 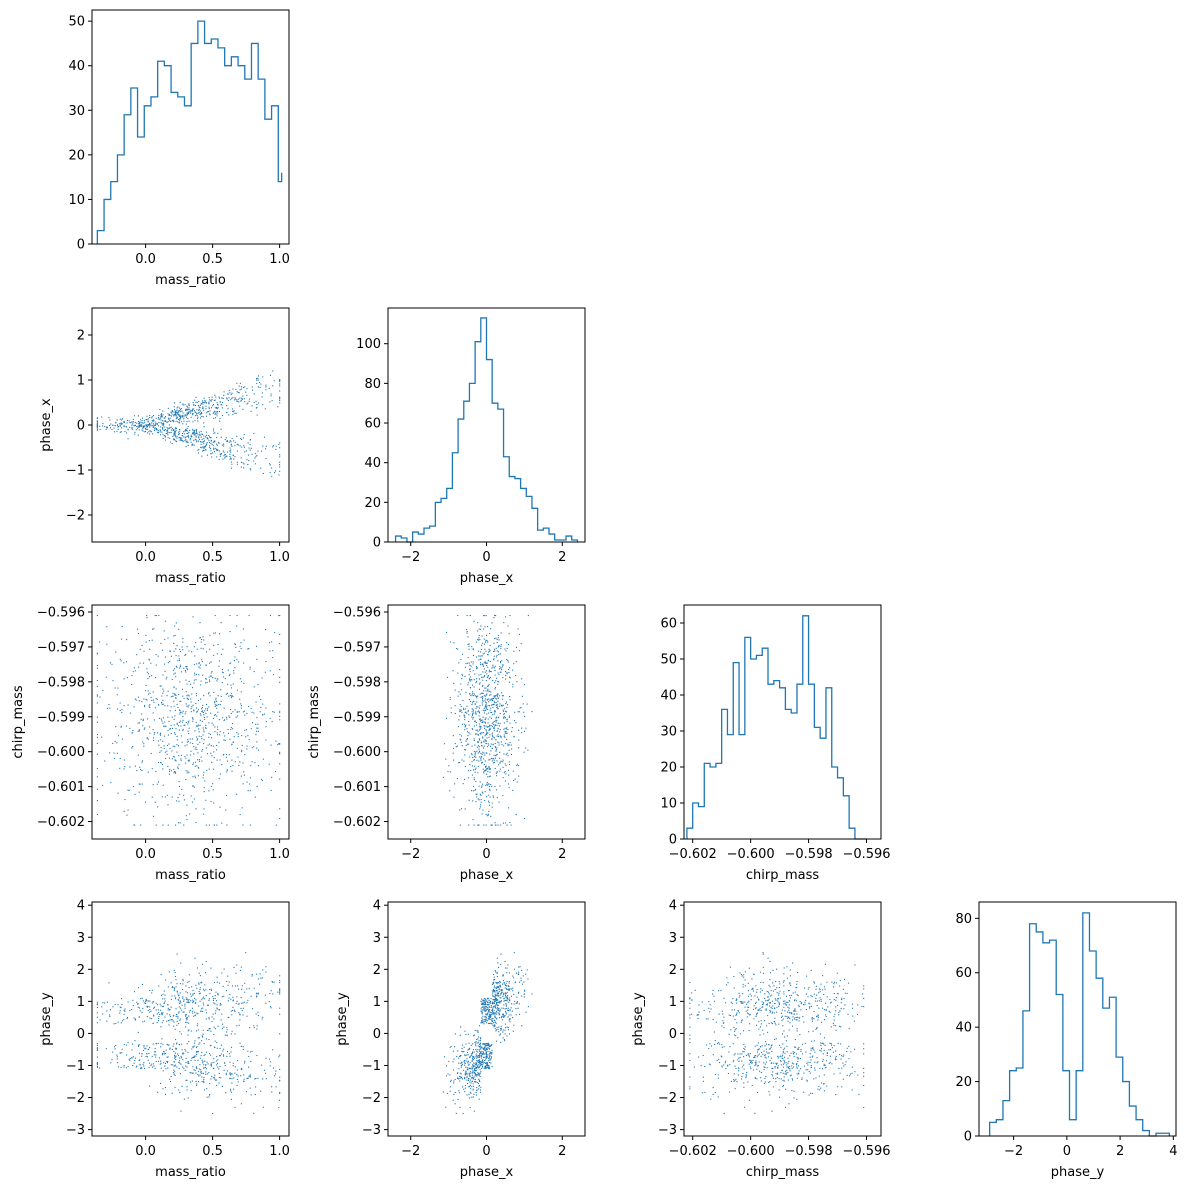 What do you see at coordinates (357, 717) in the screenshot?
I see `y-tick-label: −0.599` at bounding box center [357, 717].